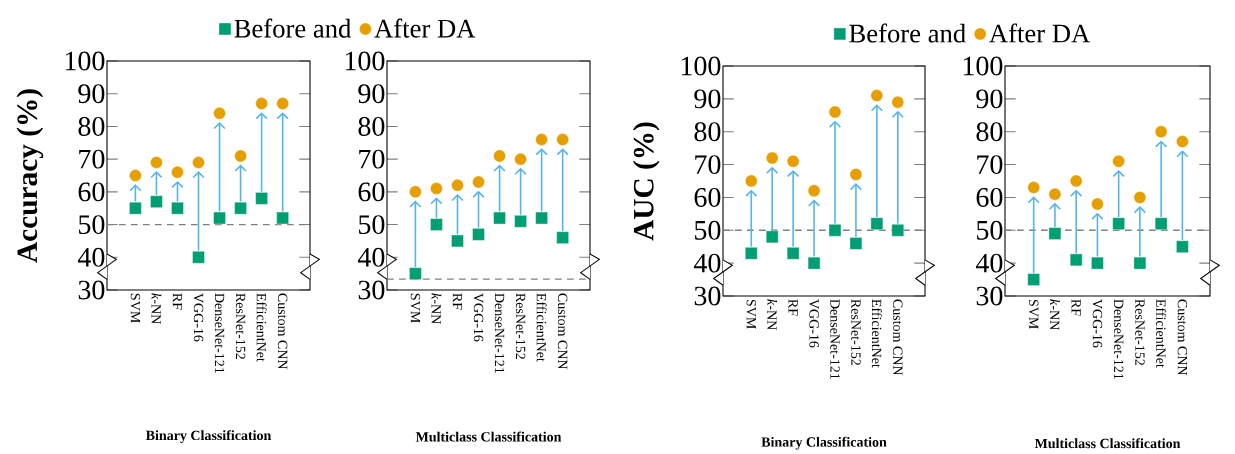 Image resolution: width=1235 pixels, height=454 pixels. Describe the element at coordinates (646, 181) in the screenshot. I see `y-axis-title: AUC (%)` at that location.